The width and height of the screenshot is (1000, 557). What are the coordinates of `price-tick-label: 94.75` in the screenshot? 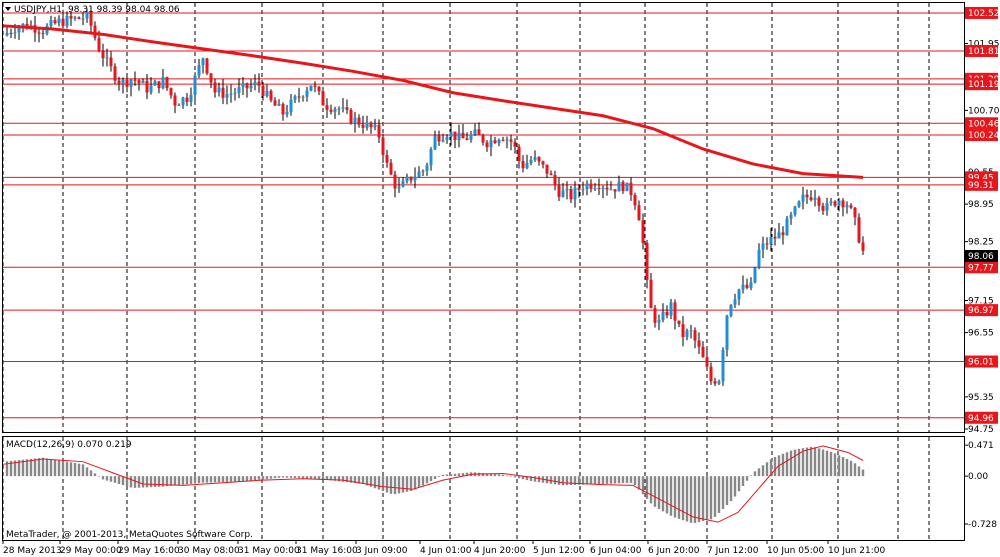 It's located at (981, 430).